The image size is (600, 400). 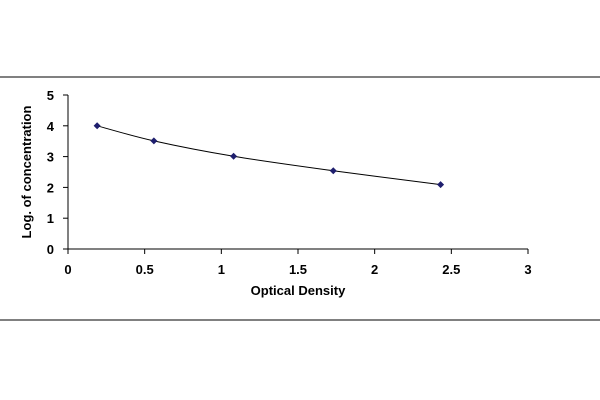 I want to click on x-tick-label: 1, so click(x=221, y=269).